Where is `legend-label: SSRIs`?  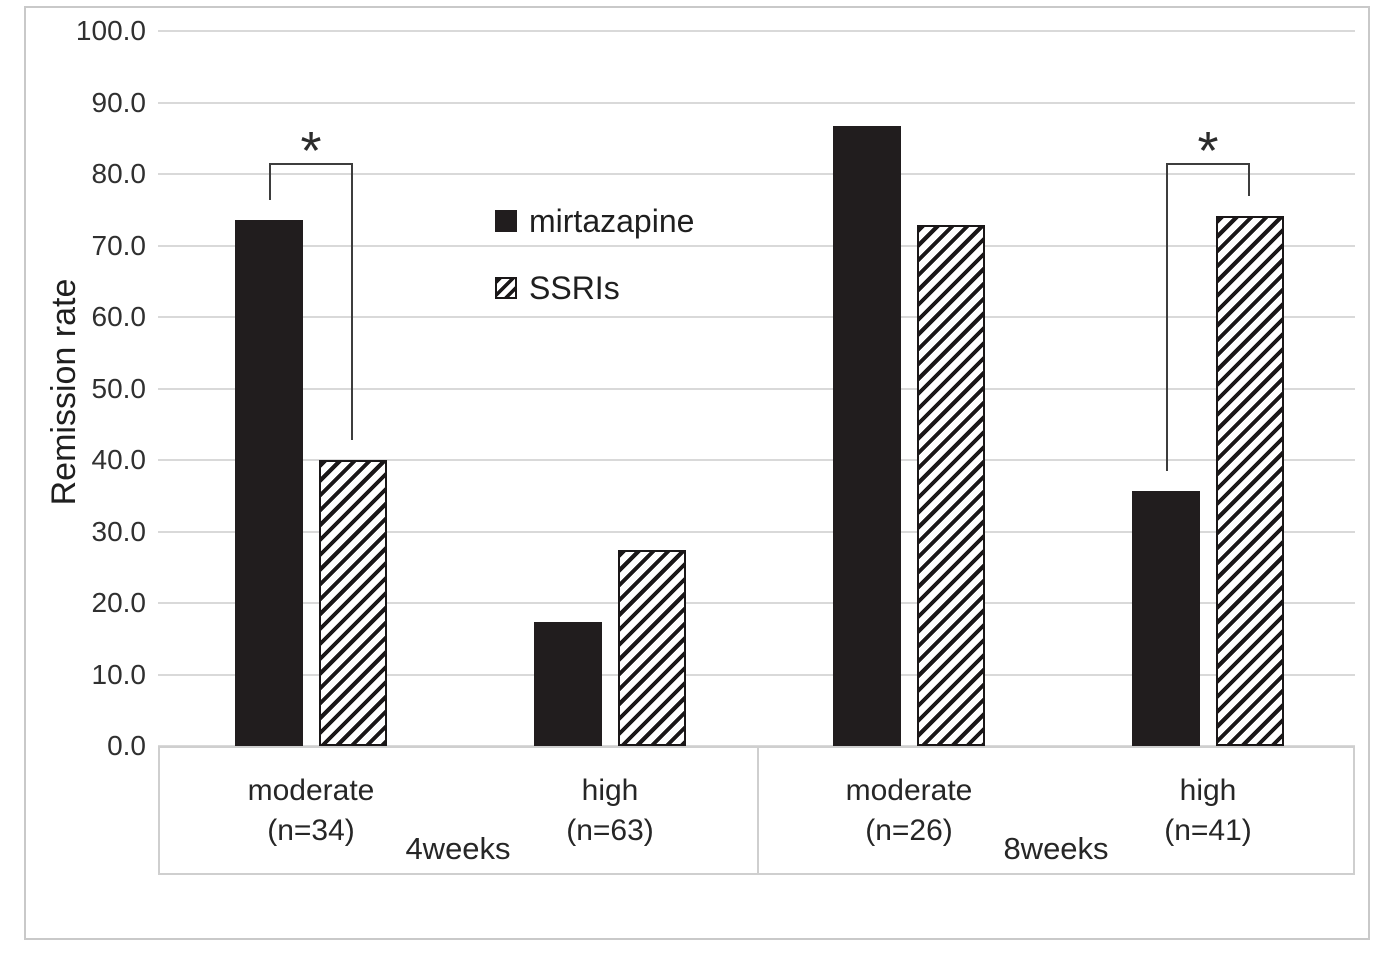 legend-label: SSRIs is located at coordinates (574, 287).